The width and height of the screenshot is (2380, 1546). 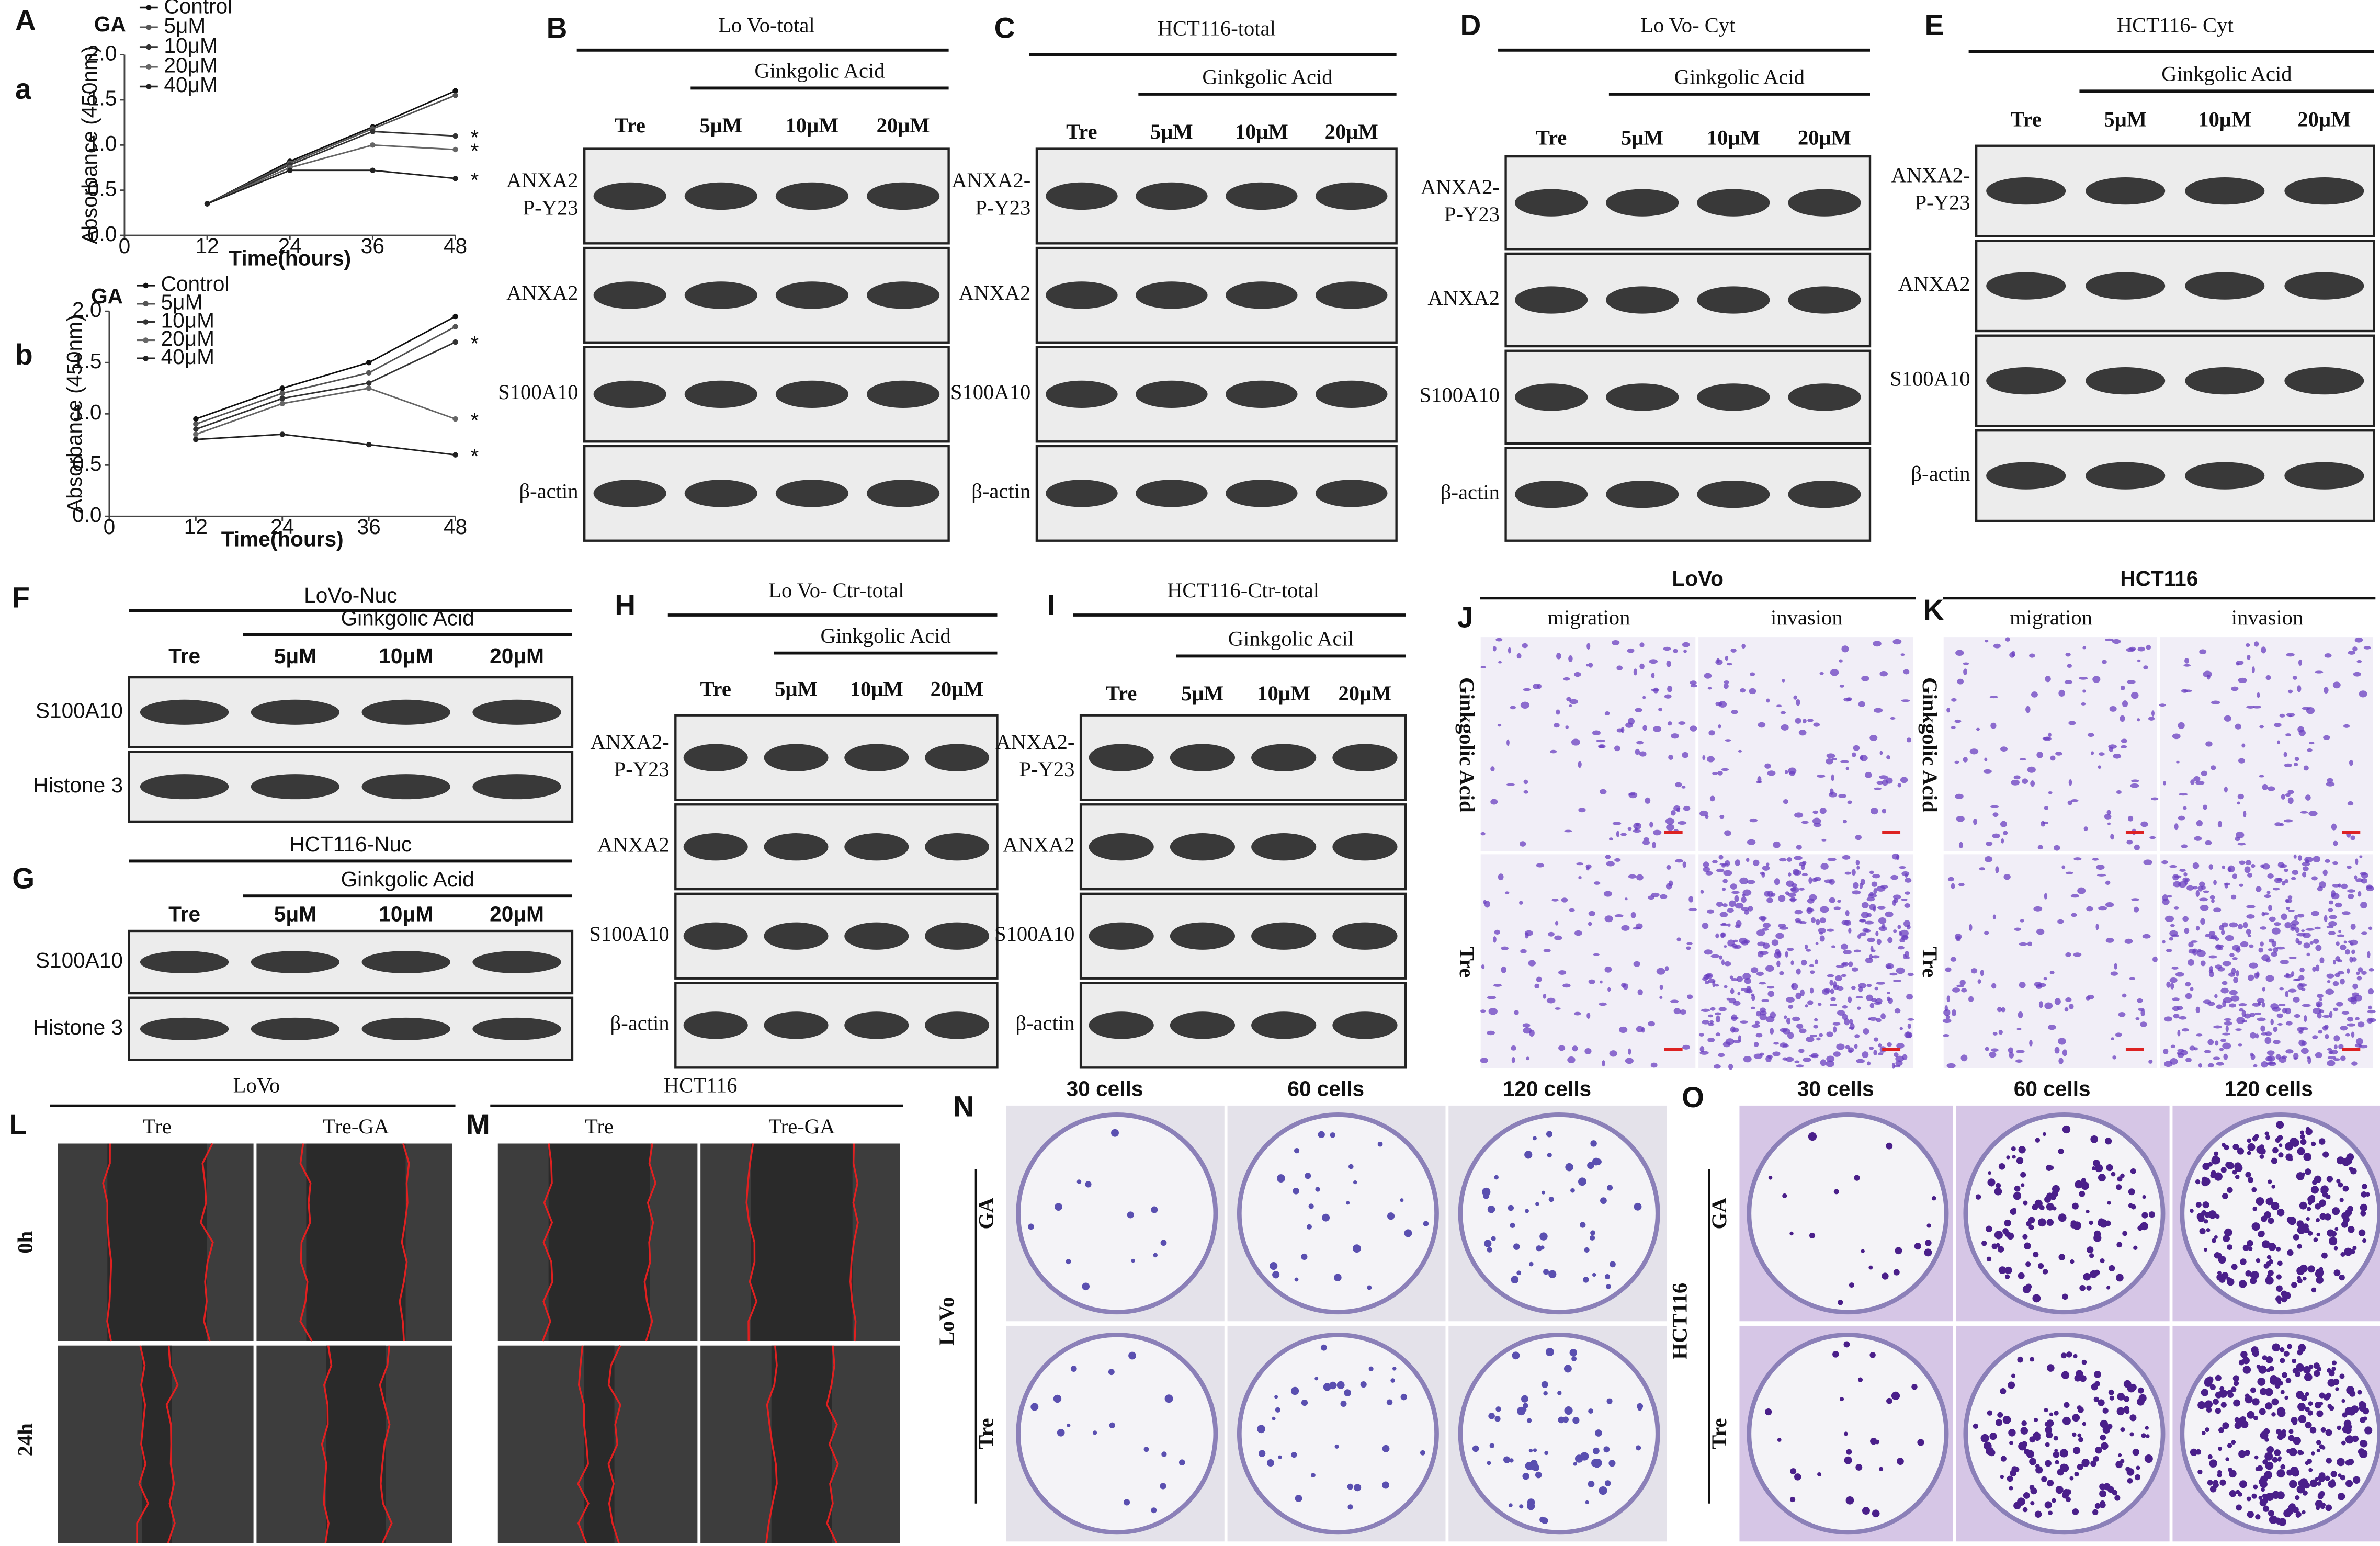 I want to click on series-line, so click(x=331, y=167).